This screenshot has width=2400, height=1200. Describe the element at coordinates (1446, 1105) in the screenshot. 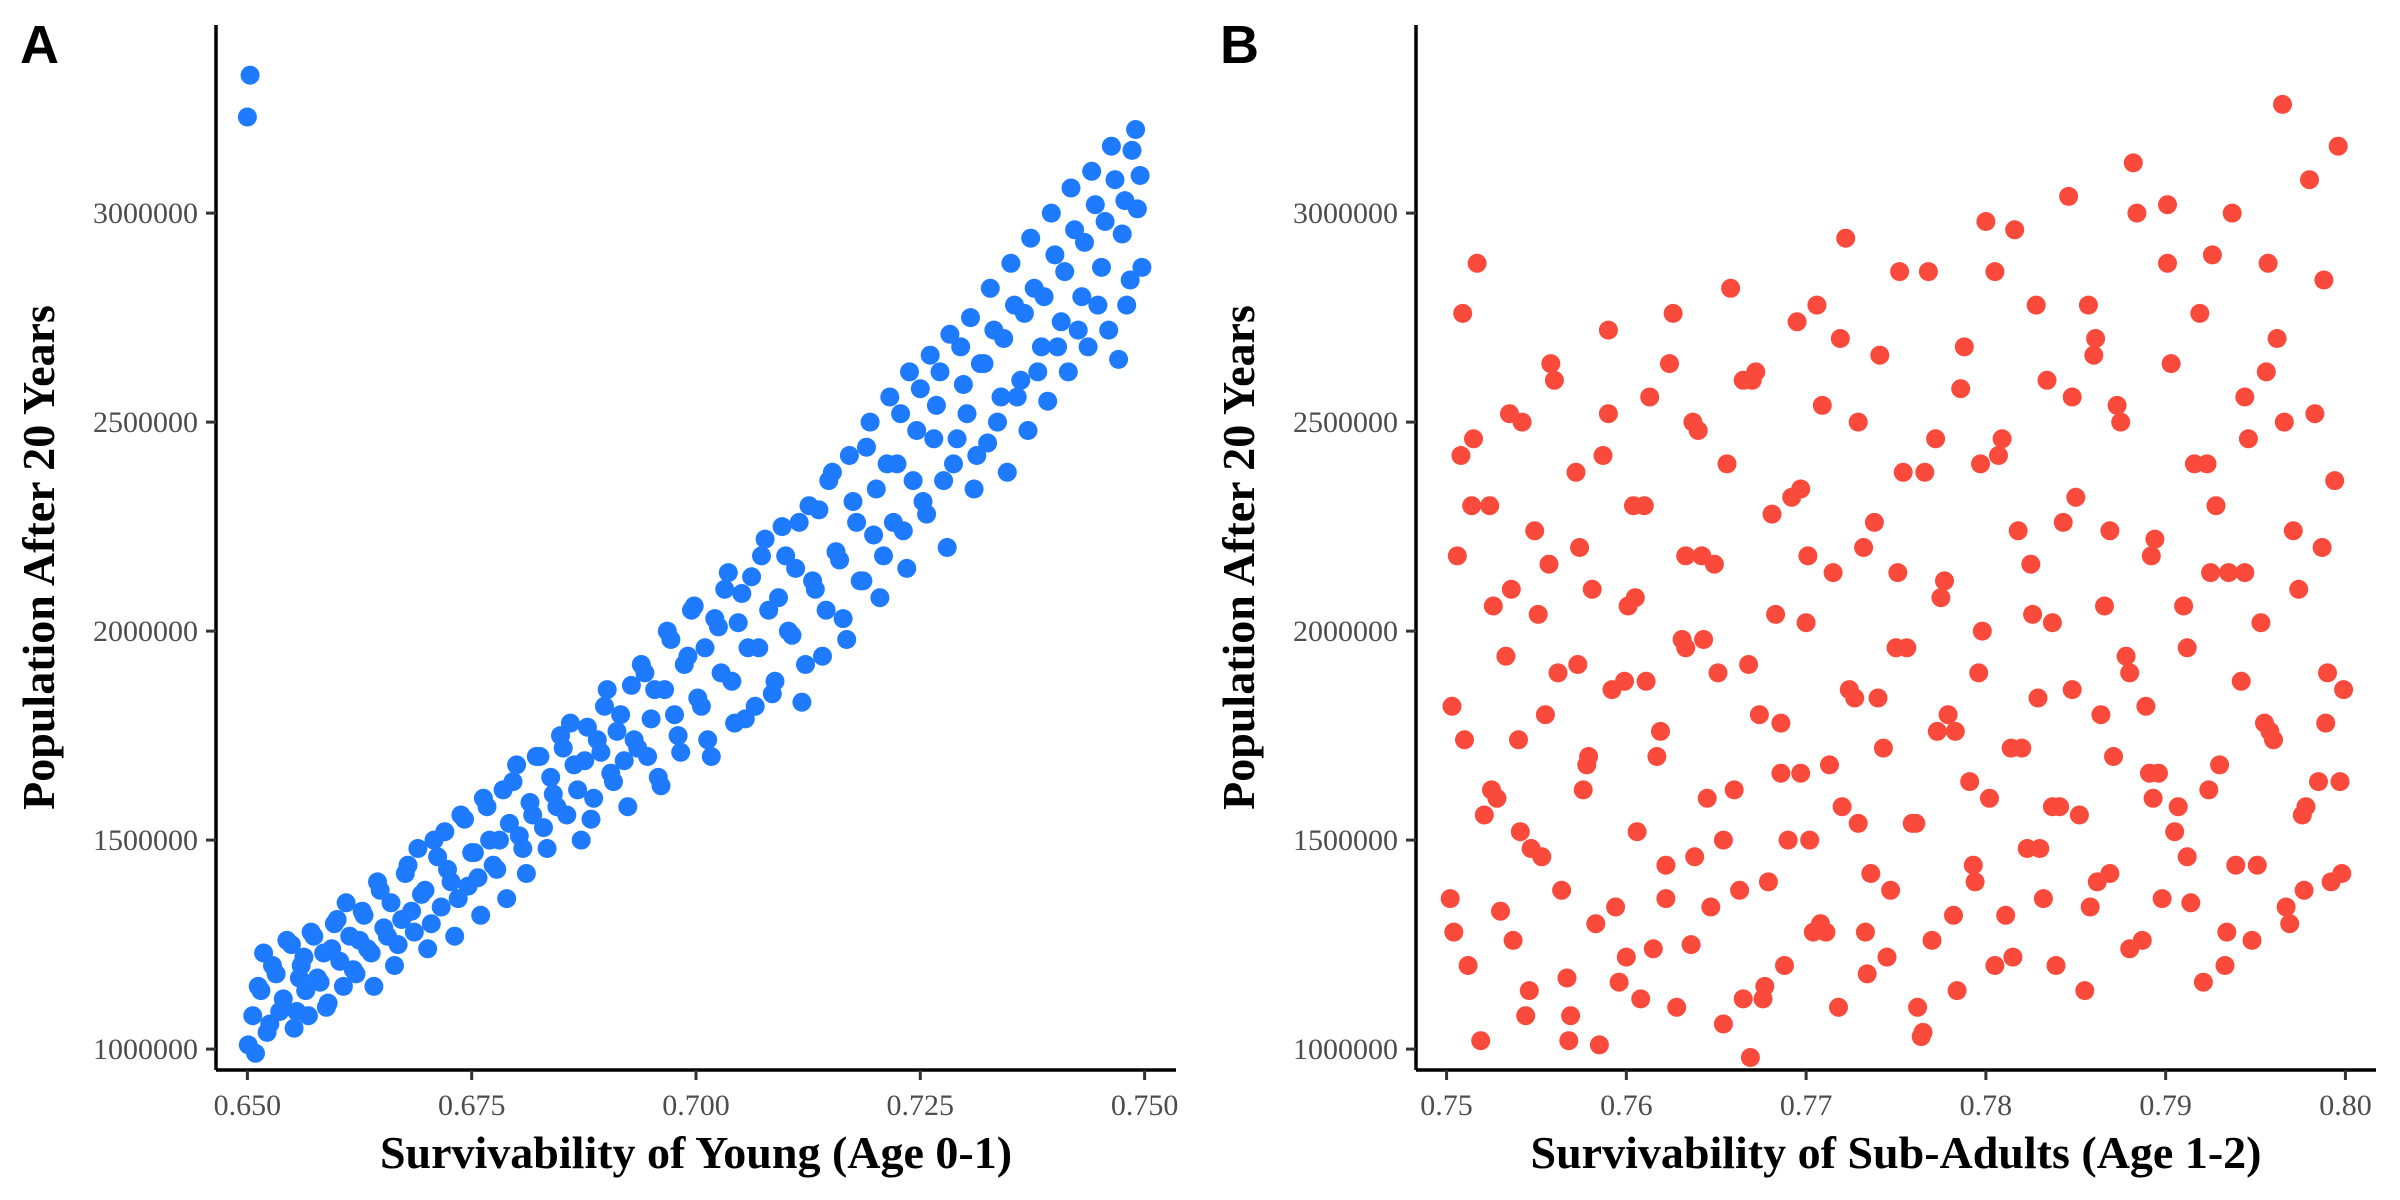

I see `x-tick-label: 0.75` at that location.